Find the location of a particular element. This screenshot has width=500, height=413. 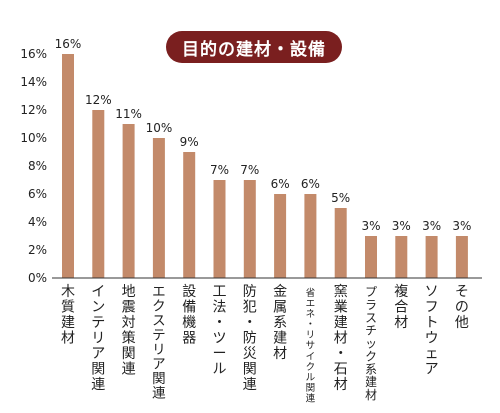

x-tick-label: 防犯・防災関連 is located at coordinates (250, 338).